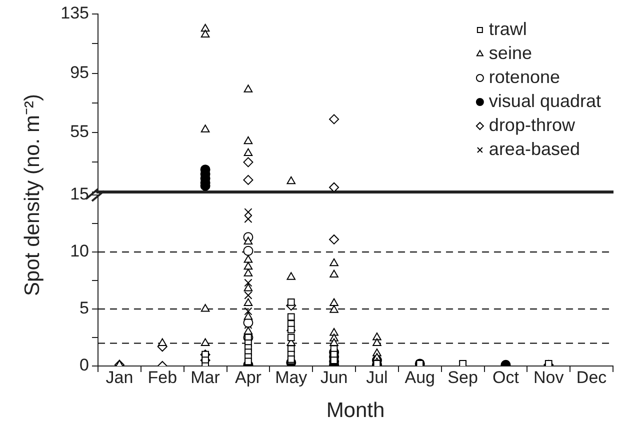 The image size is (619, 428). Describe the element at coordinates (592, 377) in the screenshot. I see `x-tick-label: Dec` at that location.